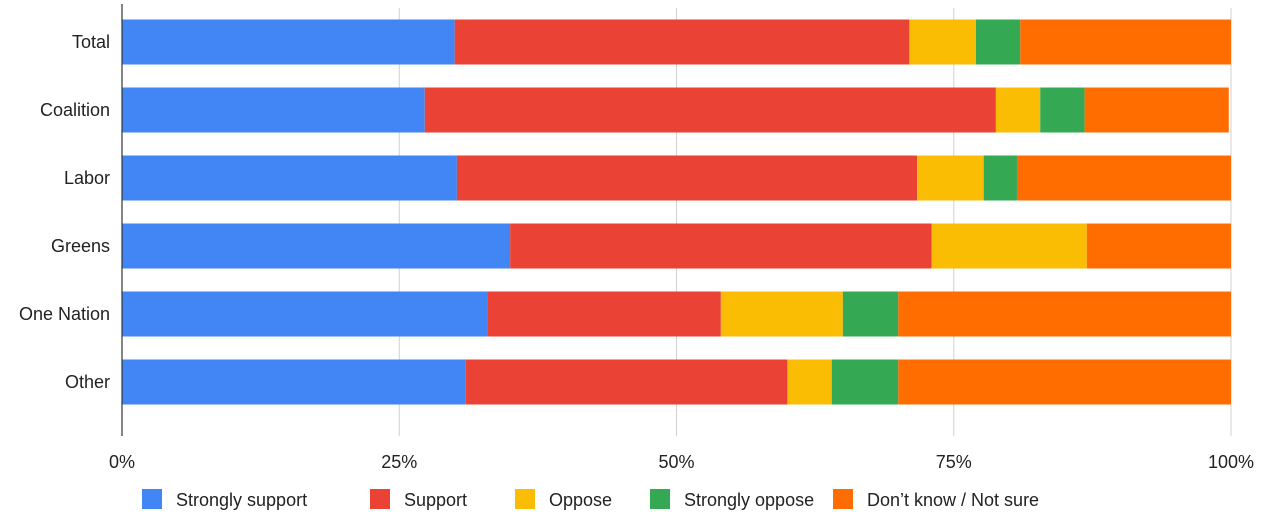 The image size is (1273, 514). Describe the element at coordinates (626, 382) in the screenshot. I see `bar-other-support` at that location.